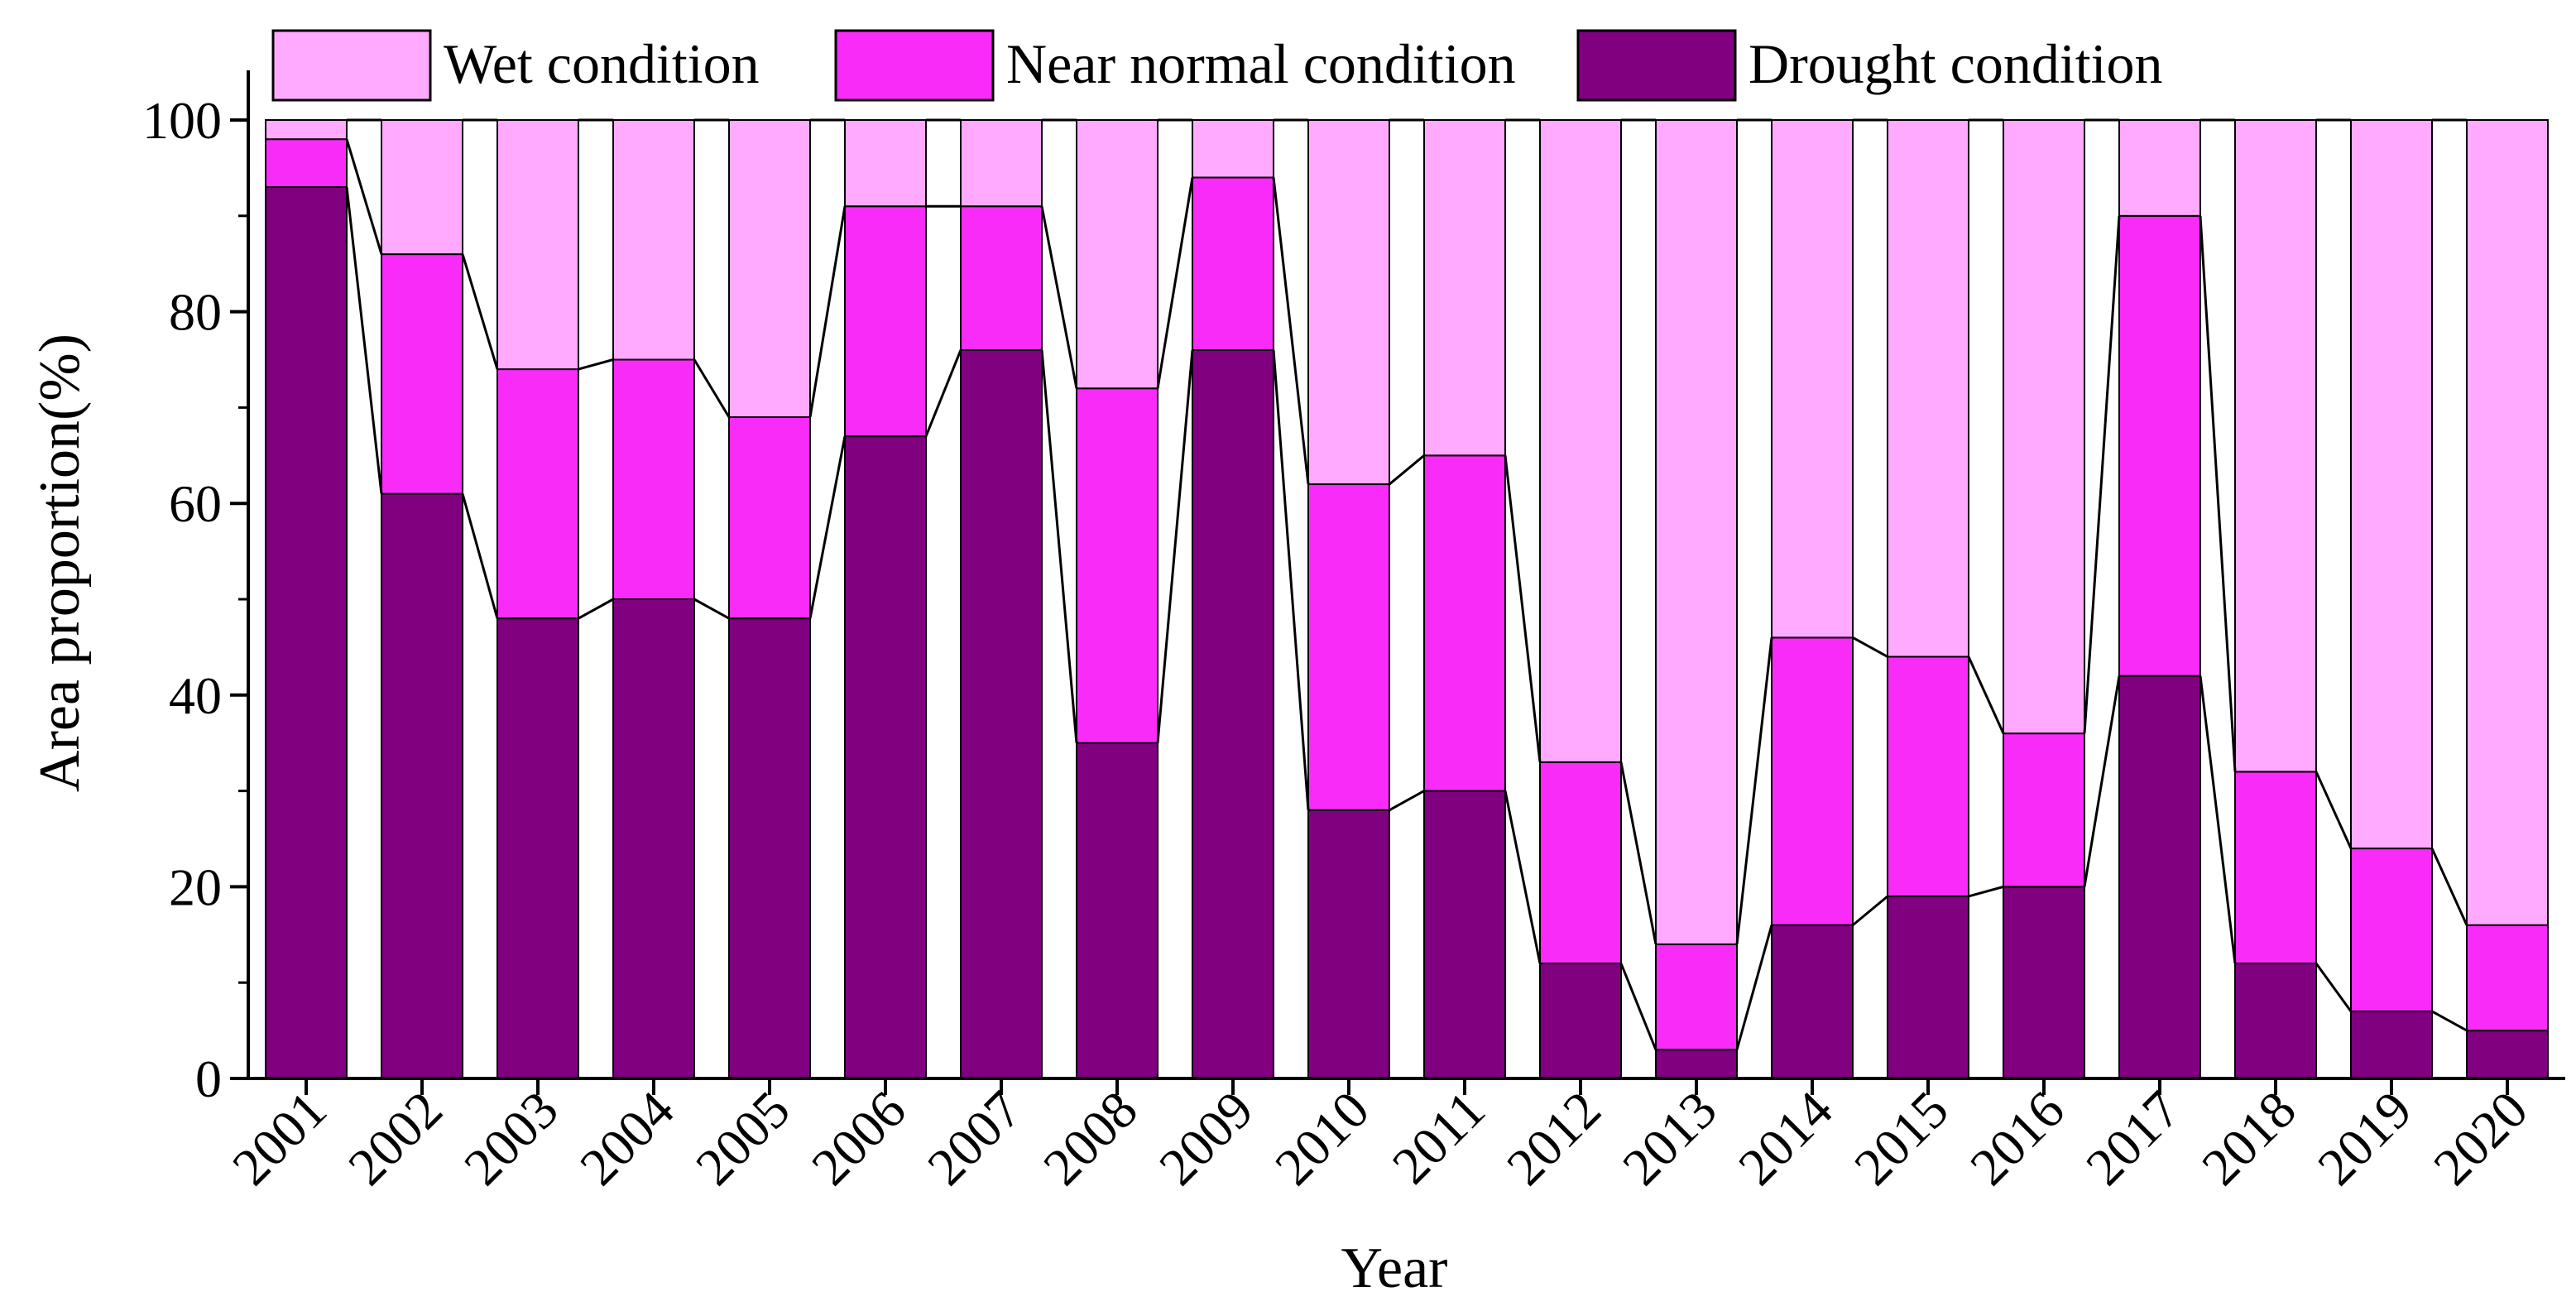  Describe the element at coordinates (1928, 987) in the screenshot. I see `bar-drought-condition-2015` at that location.